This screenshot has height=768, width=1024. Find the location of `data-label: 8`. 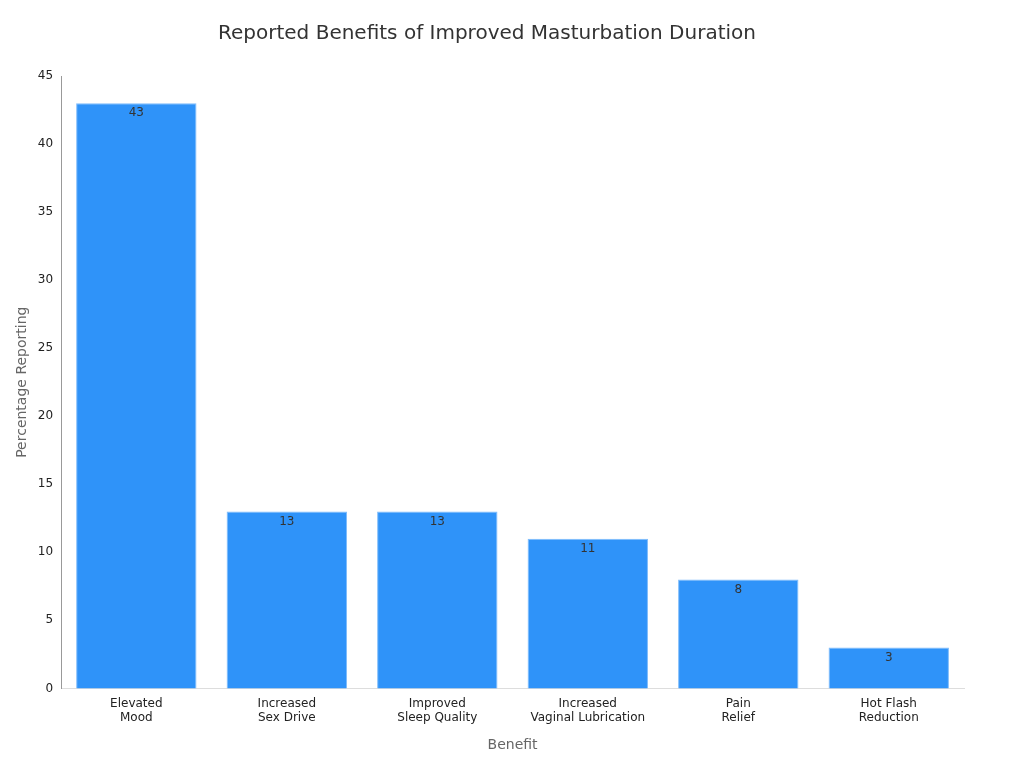

data-label: 8 is located at coordinates (738, 588).